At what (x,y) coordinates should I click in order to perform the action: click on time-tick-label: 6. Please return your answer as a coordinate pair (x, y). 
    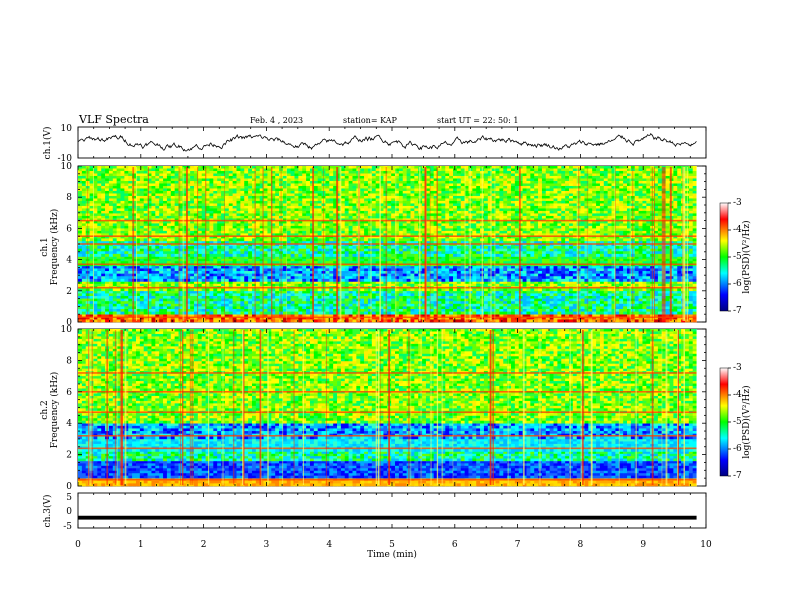
    Looking at the image, I should click on (455, 545).